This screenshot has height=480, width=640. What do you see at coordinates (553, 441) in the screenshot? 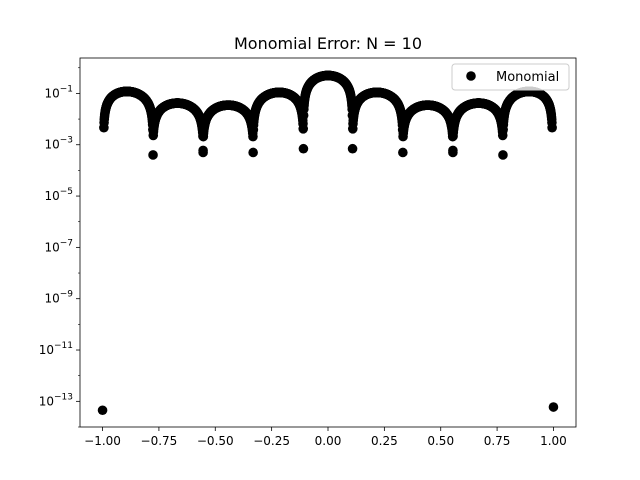
I see `x-tick-label: 1.00` at bounding box center [553, 441].